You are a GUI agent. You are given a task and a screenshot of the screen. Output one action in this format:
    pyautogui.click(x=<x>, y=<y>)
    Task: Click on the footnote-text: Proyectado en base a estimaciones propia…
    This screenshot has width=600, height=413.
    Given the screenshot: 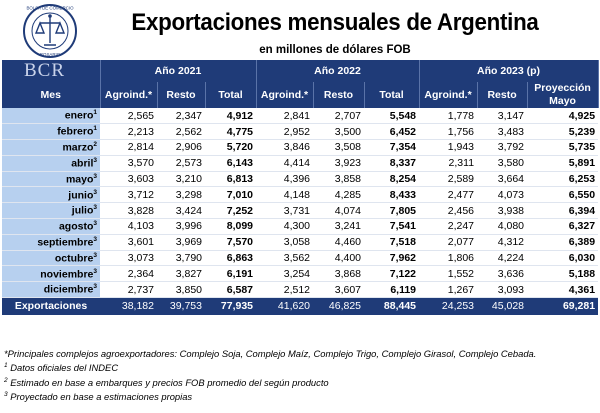 What is the action you would take?
    pyautogui.click(x=100, y=397)
    